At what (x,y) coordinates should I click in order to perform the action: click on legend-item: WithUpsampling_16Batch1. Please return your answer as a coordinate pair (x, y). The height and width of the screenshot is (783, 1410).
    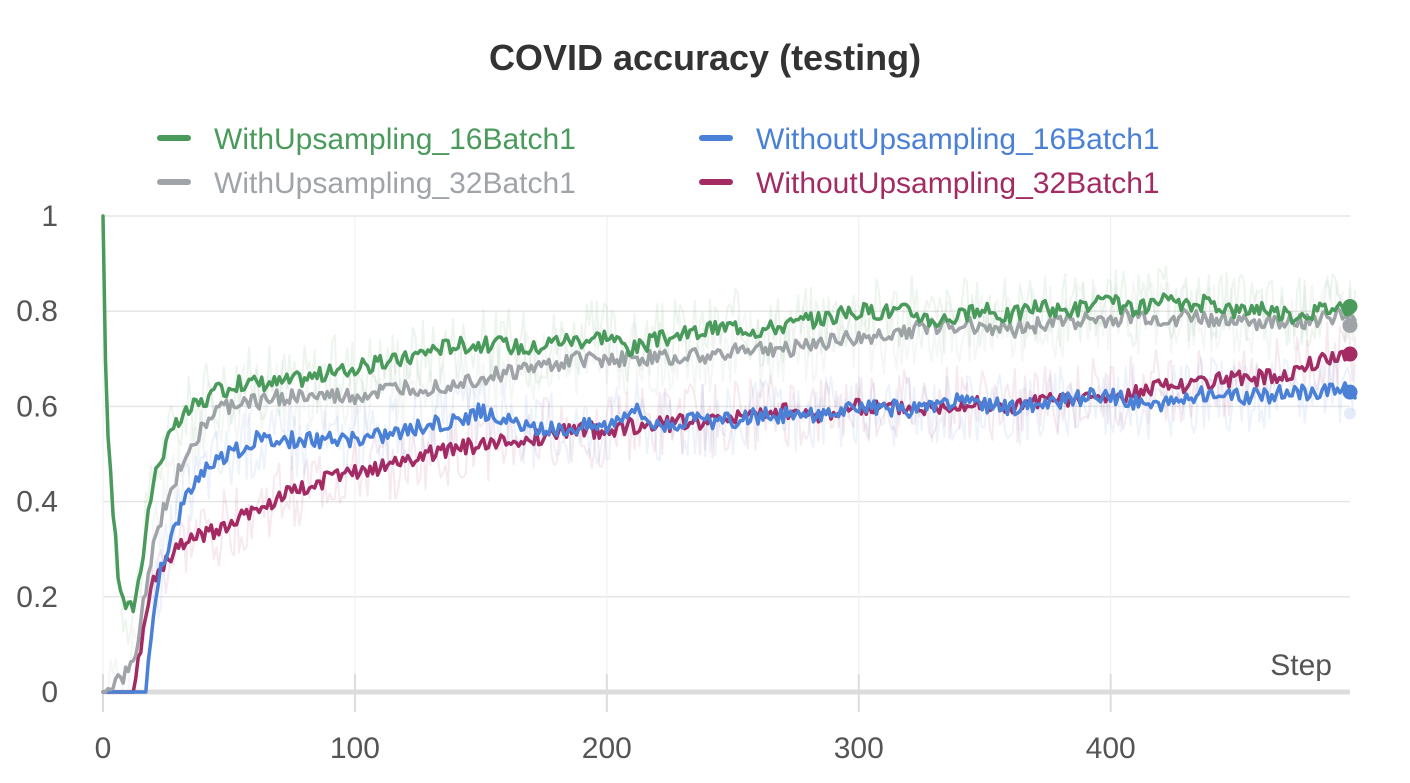
    Looking at the image, I should click on (366, 139).